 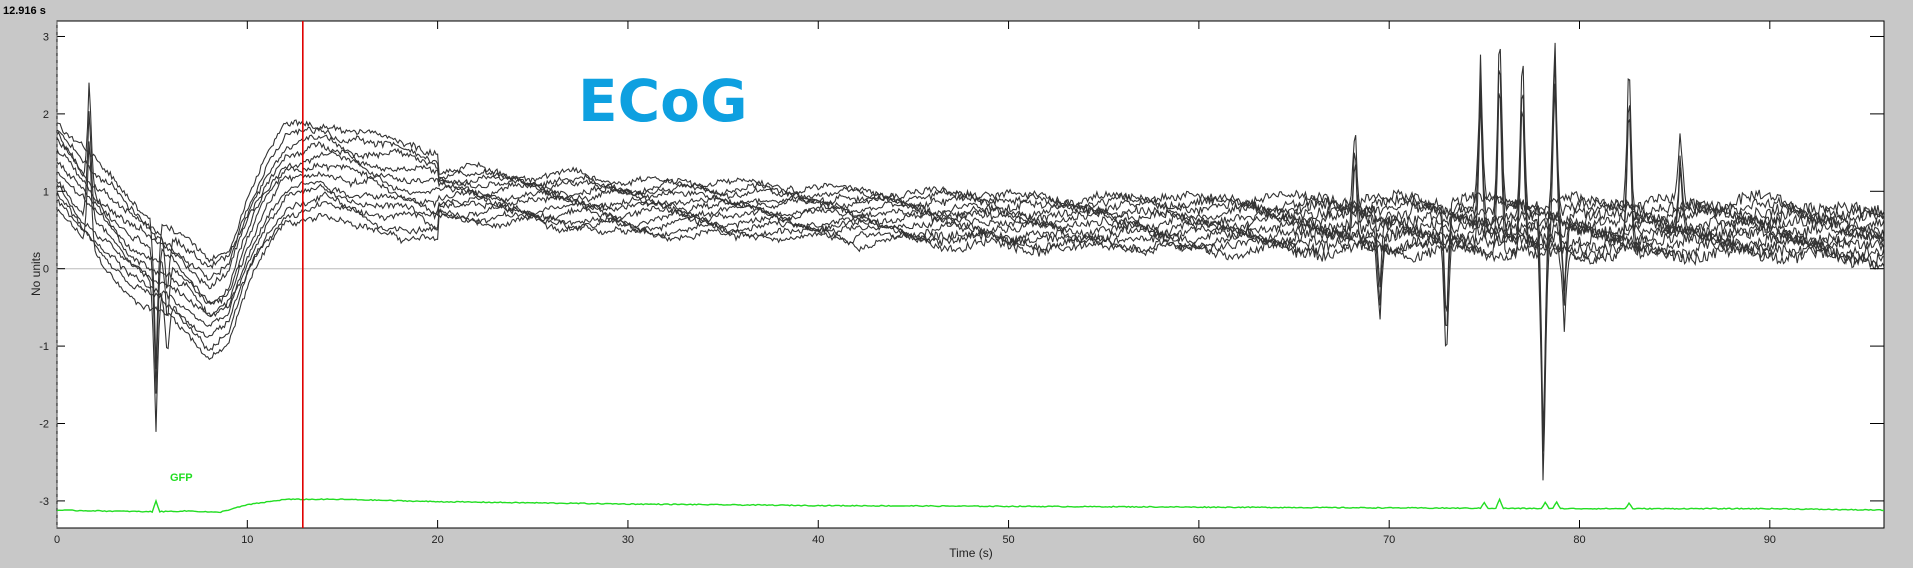 I want to click on x-tick-label: 70, so click(x=1389, y=540).